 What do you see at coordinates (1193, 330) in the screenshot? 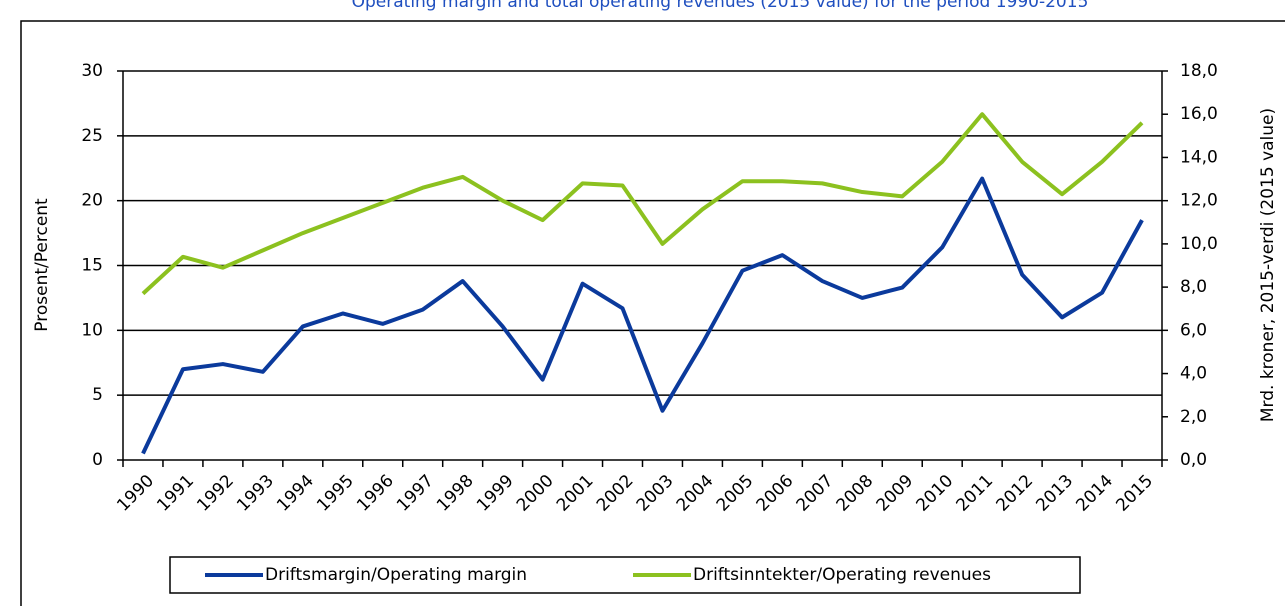
I see `y2-tick-label: 6,0` at bounding box center [1193, 330].